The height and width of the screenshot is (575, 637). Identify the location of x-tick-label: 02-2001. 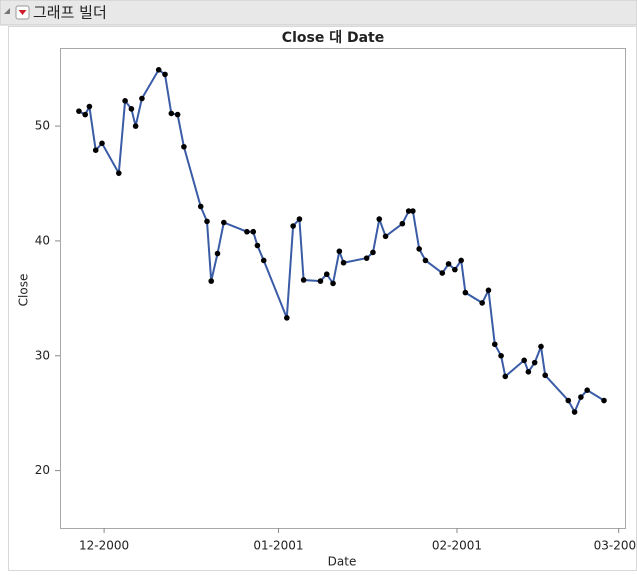
(457, 546).